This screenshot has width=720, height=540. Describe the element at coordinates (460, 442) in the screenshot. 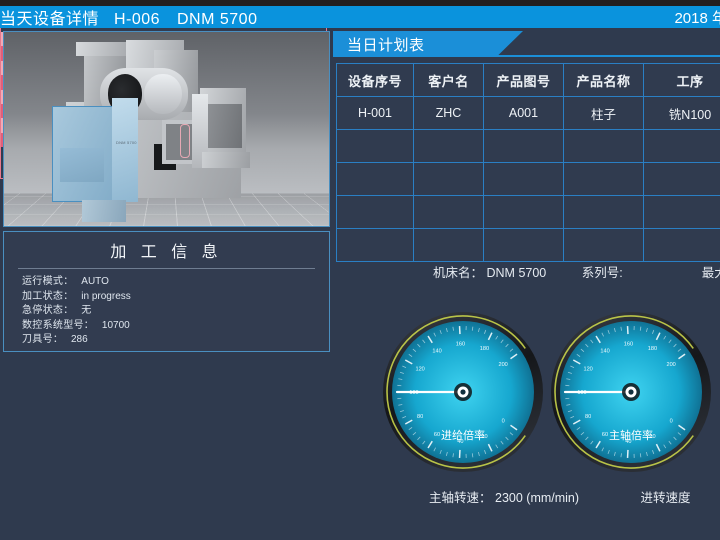

I see `gauge-tick-label: 40` at that location.